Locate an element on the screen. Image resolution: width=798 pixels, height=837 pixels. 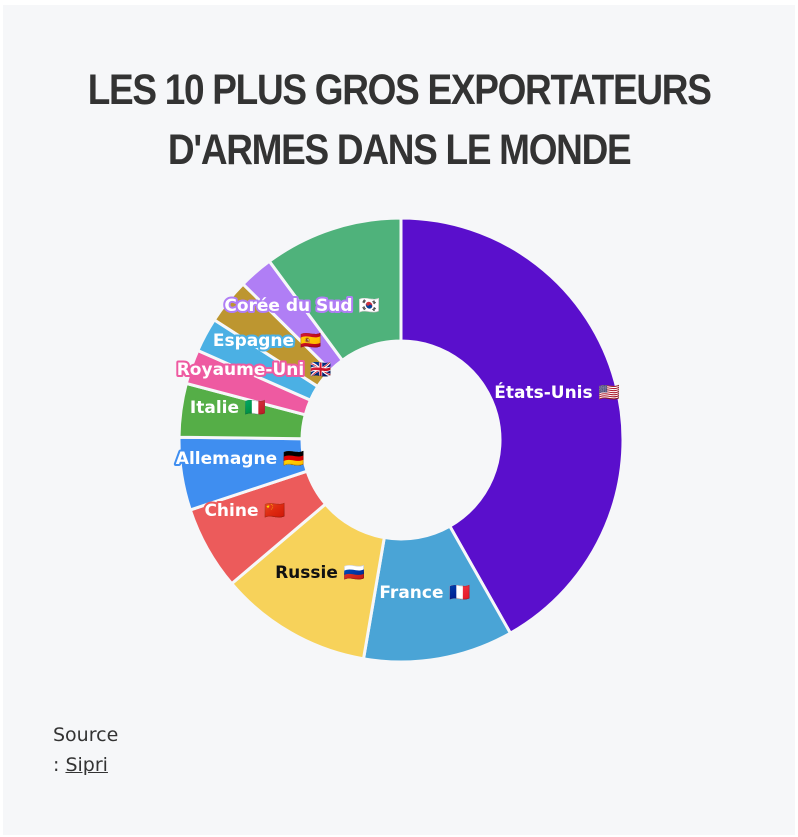
slice-label: Italie 🇮🇹 is located at coordinates (228, 408).